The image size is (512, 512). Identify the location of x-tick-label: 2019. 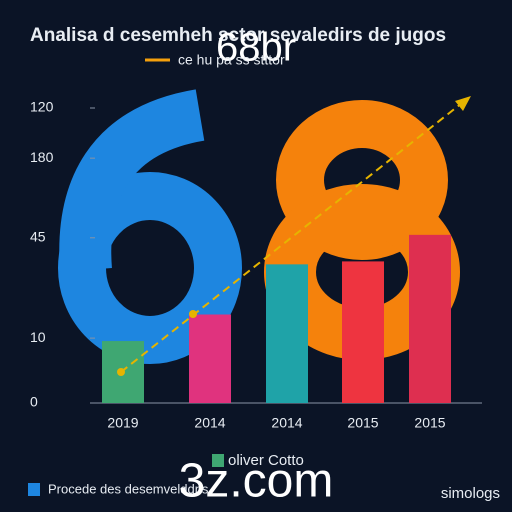
(122, 423).